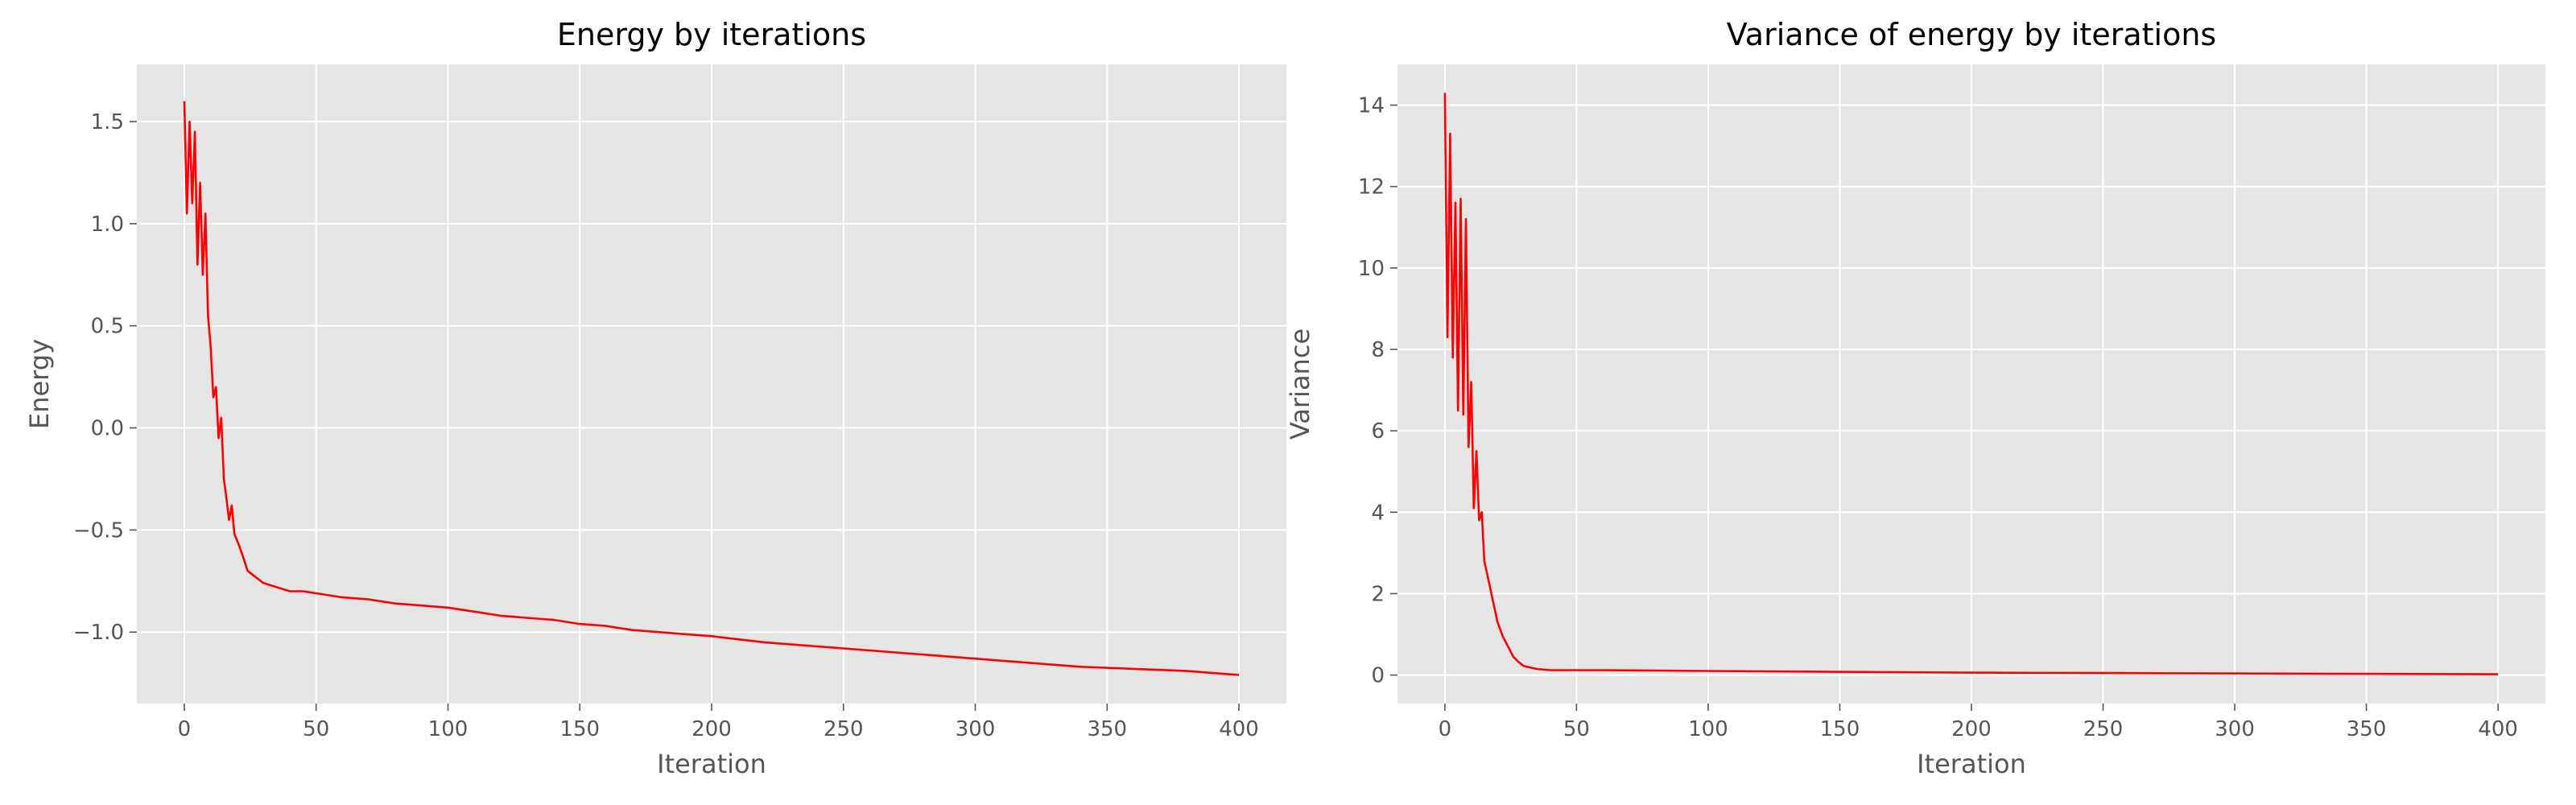  What do you see at coordinates (107, 225) in the screenshot?
I see `energy-y-tick-label: 1.0` at bounding box center [107, 225].